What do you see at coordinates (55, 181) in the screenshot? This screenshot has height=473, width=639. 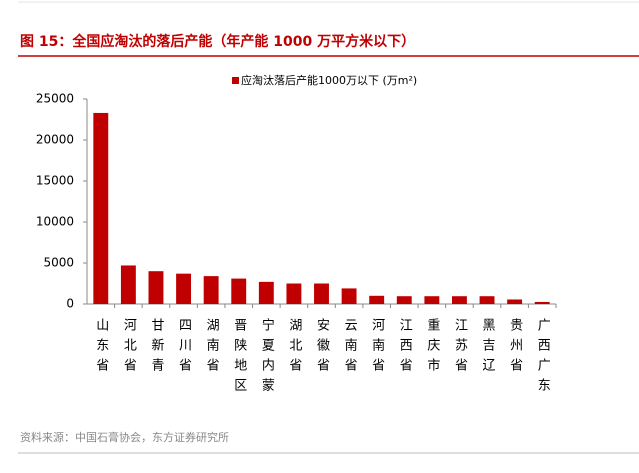 I see `y-tick-label: 15000` at bounding box center [55, 181].